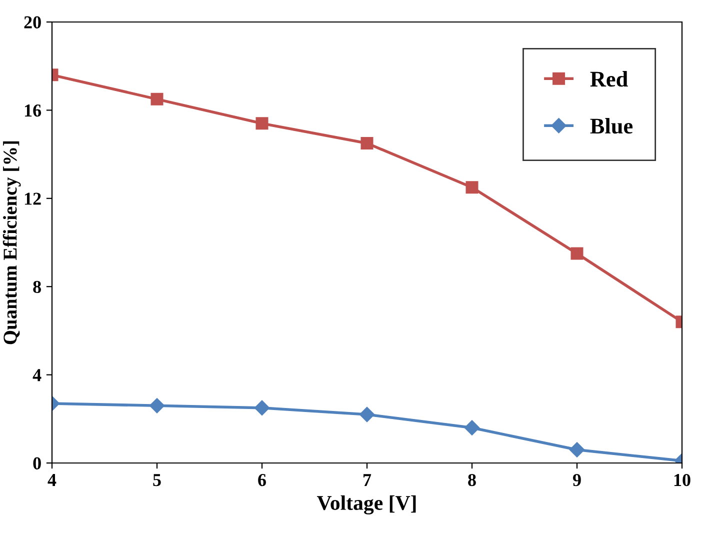 The image size is (704, 535). Describe the element at coordinates (37, 287) in the screenshot. I see `y-tick-label: 8` at that location.